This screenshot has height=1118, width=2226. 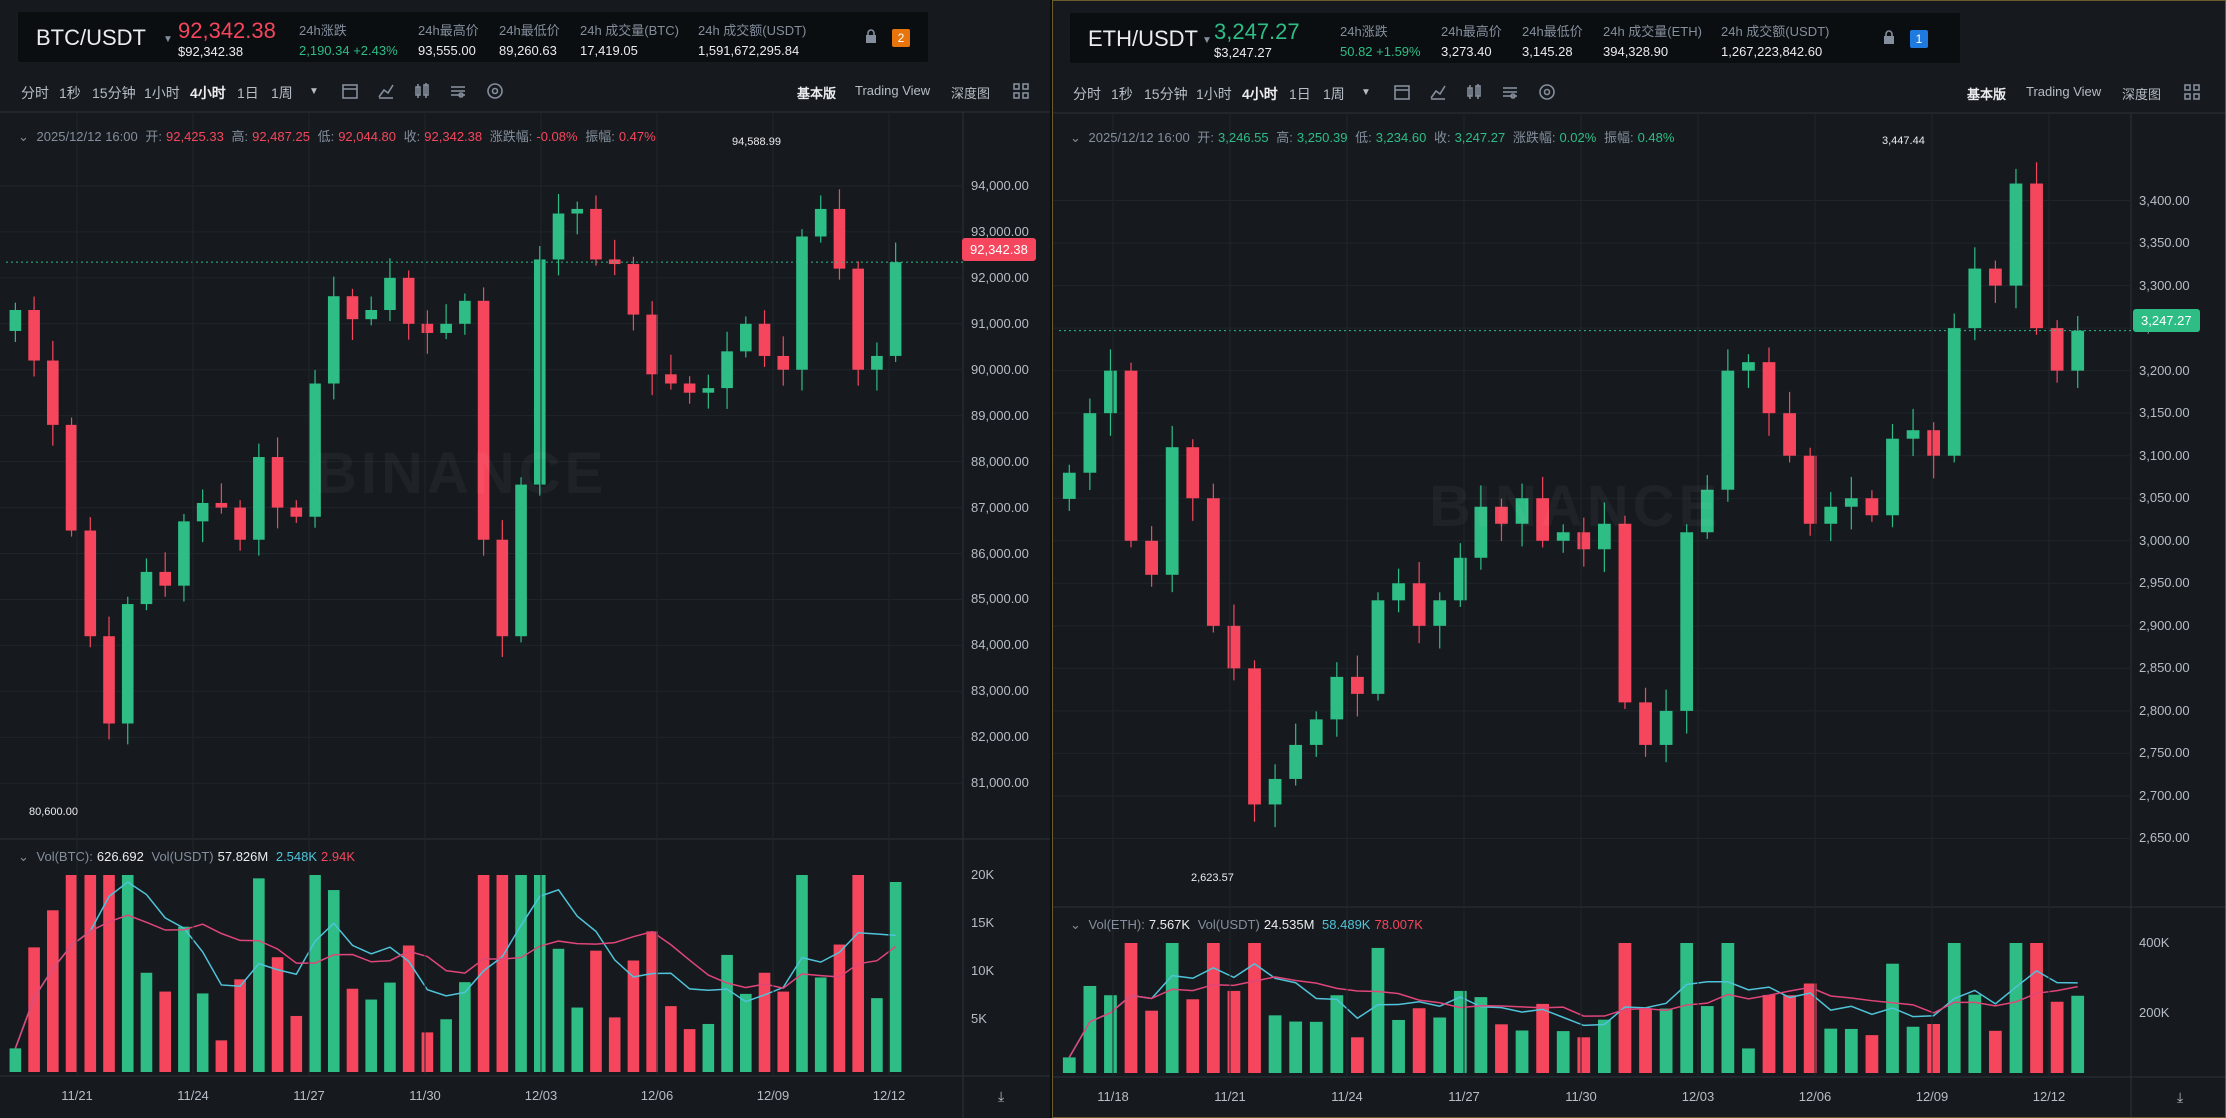 What do you see at coordinates (1919, 39) in the screenshot?
I see `chart-index-badge: 1` at bounding box center [1919, 39].